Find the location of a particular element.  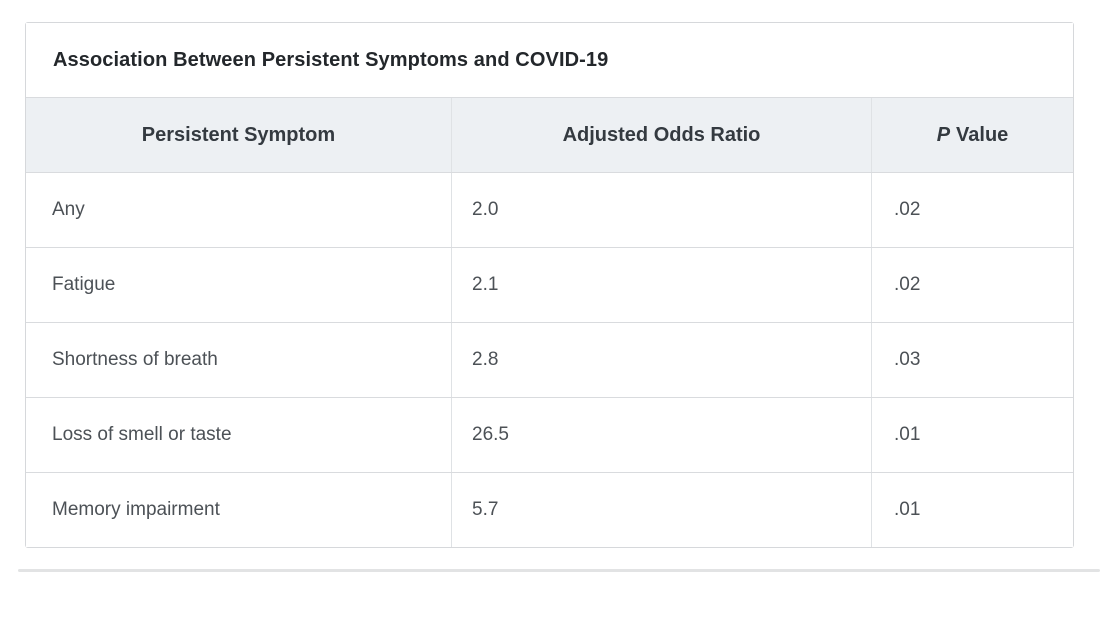

table-row: Fatigue 2.1 .02 is located at coordinates (549, 284).